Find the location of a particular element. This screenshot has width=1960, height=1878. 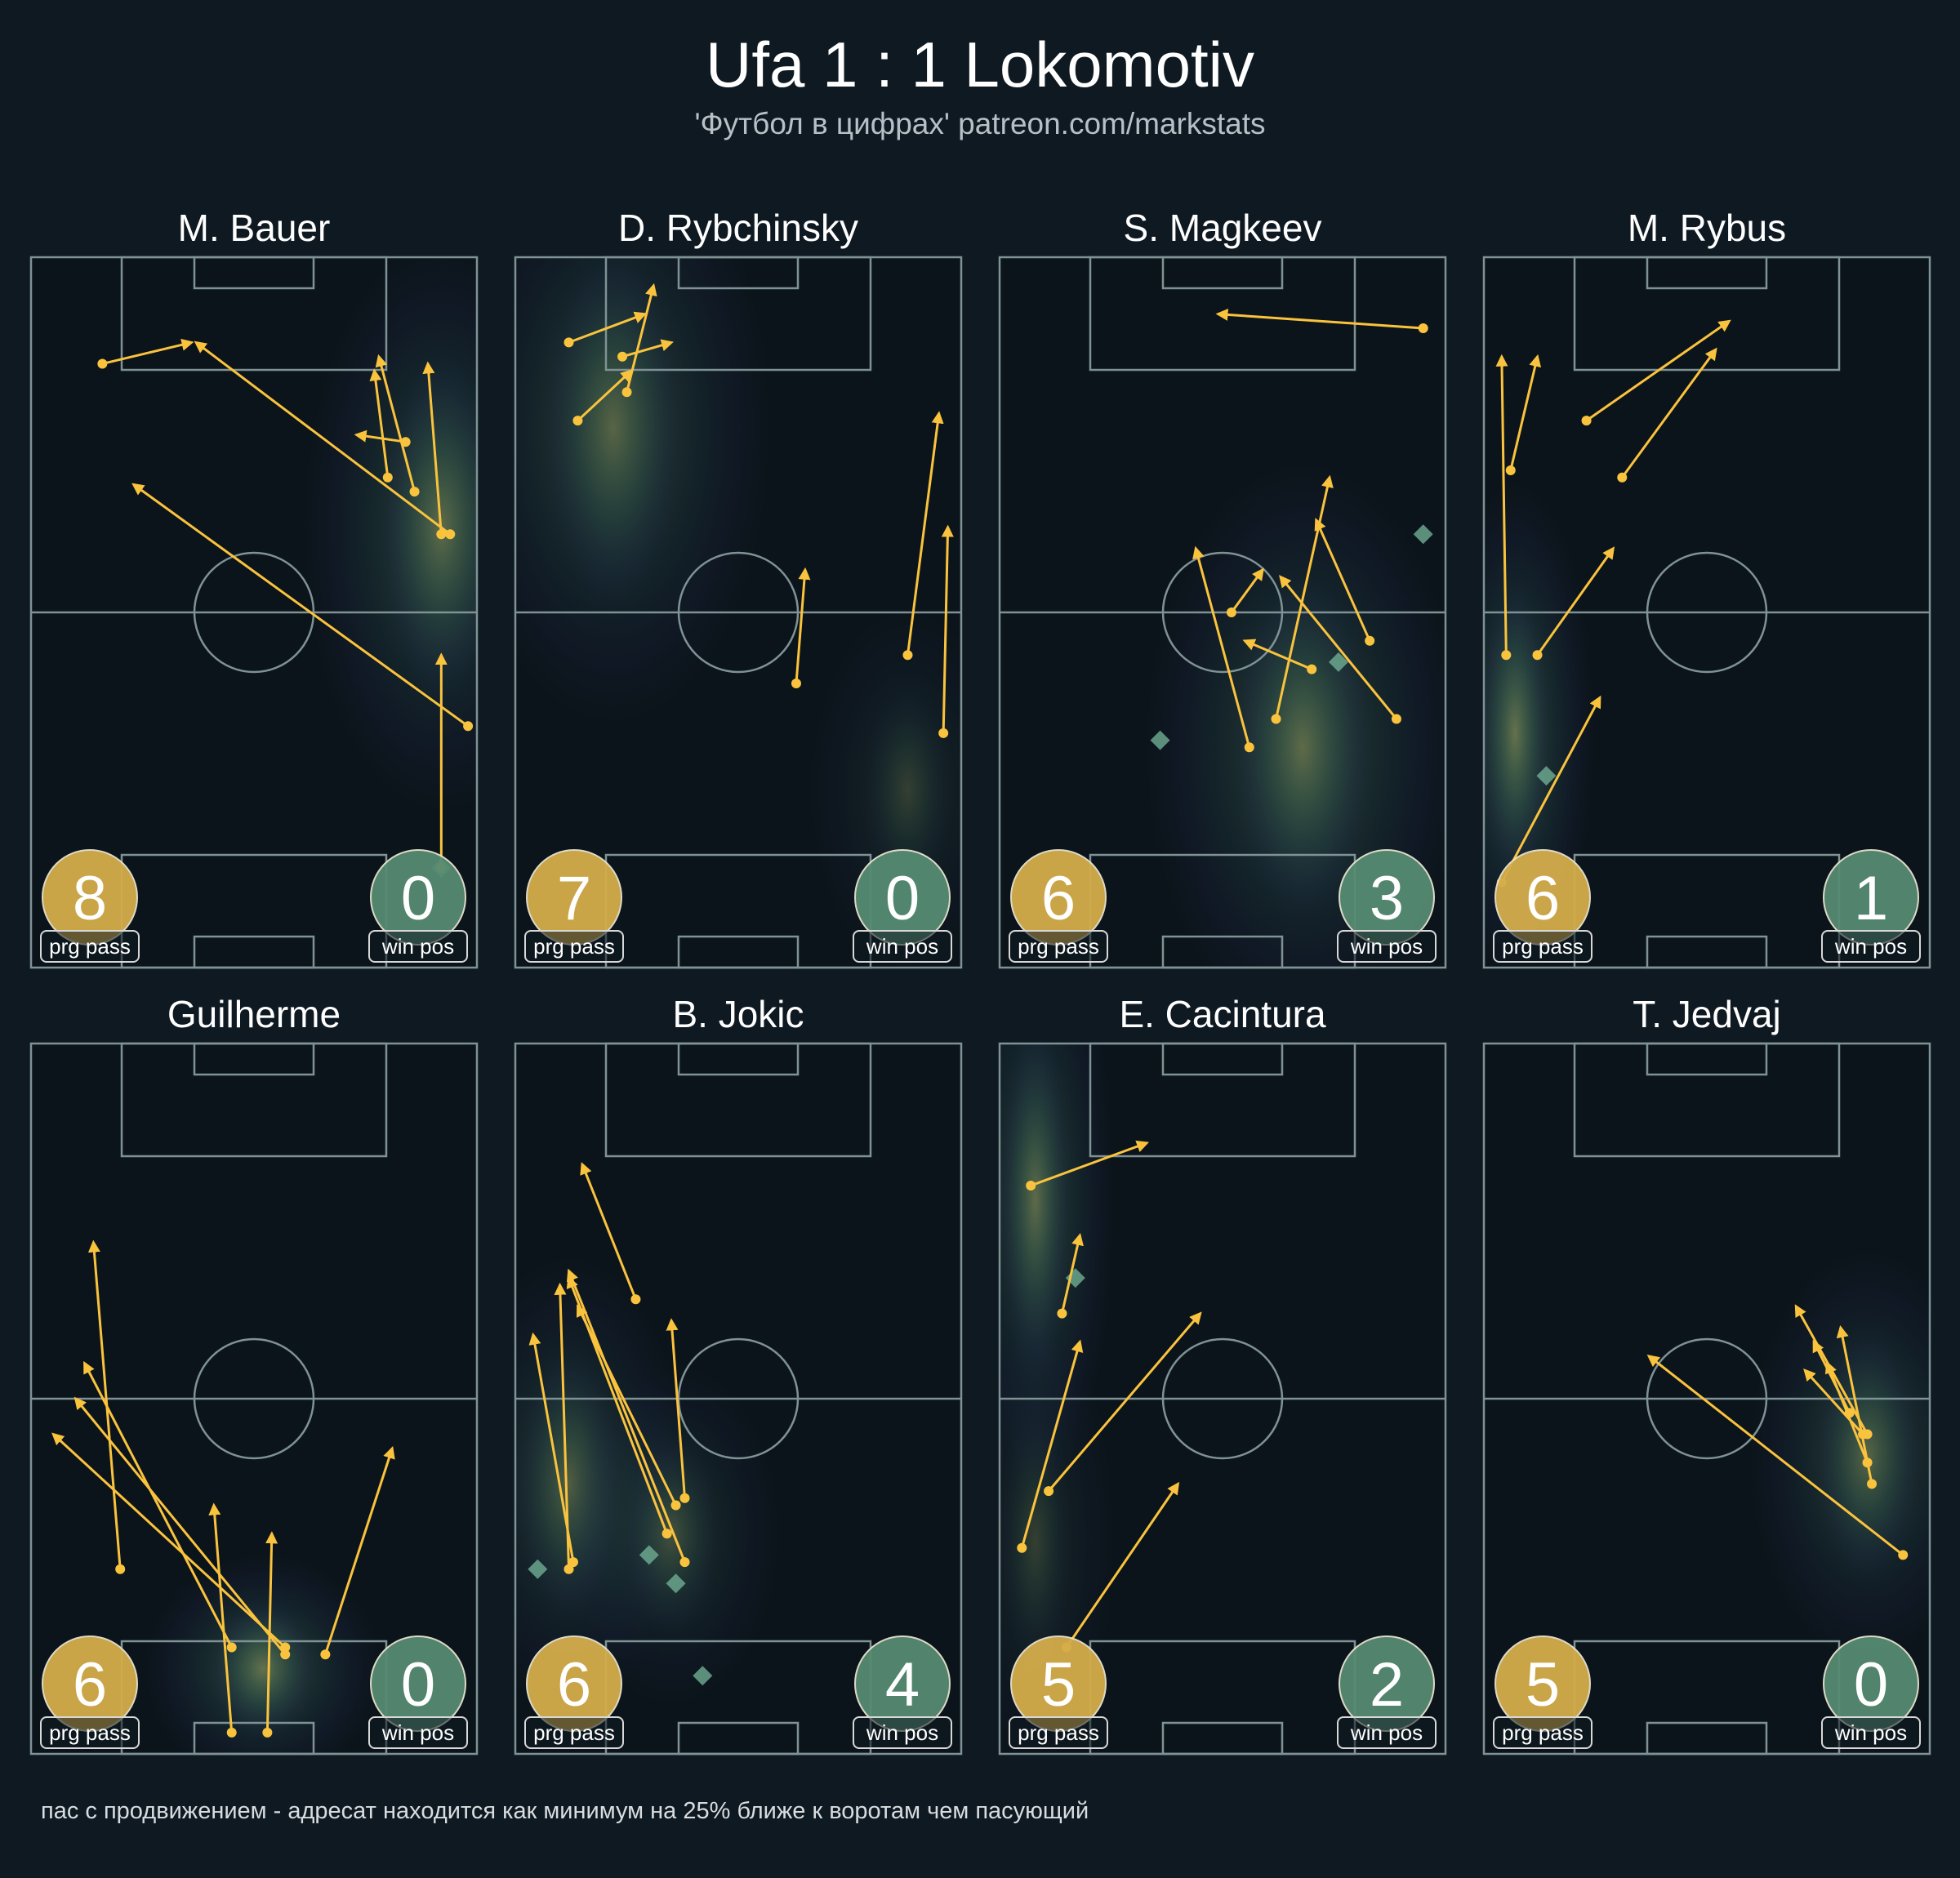

win-pos-badge-value: 3 is located at coordinates (1387, 898).